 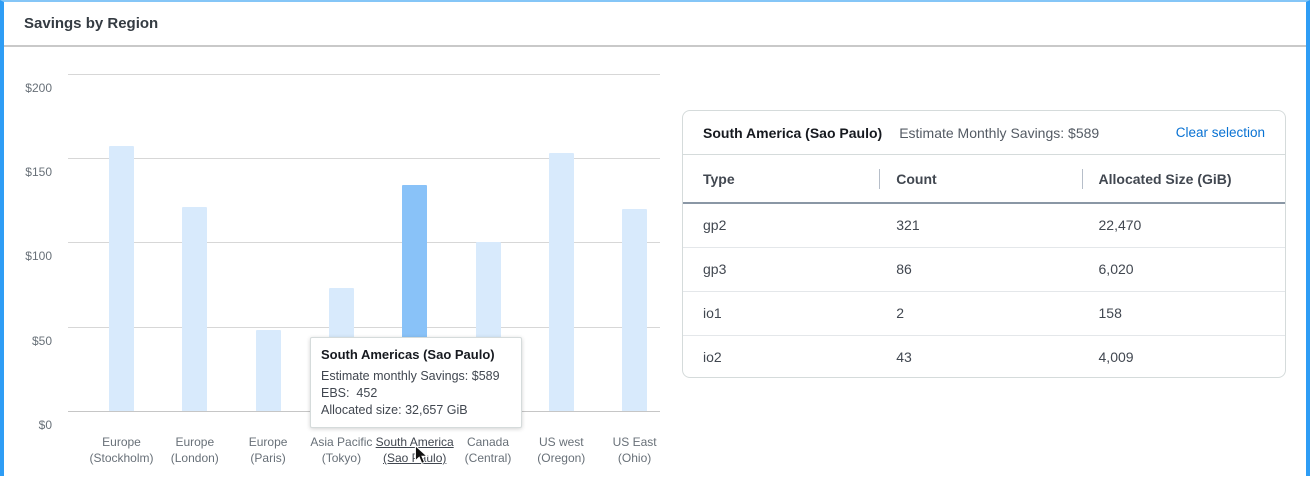 What do you see at coordinates (980, 313) in the screenshot?
I see `table-cell: 2` at bounding box center [980, 313].